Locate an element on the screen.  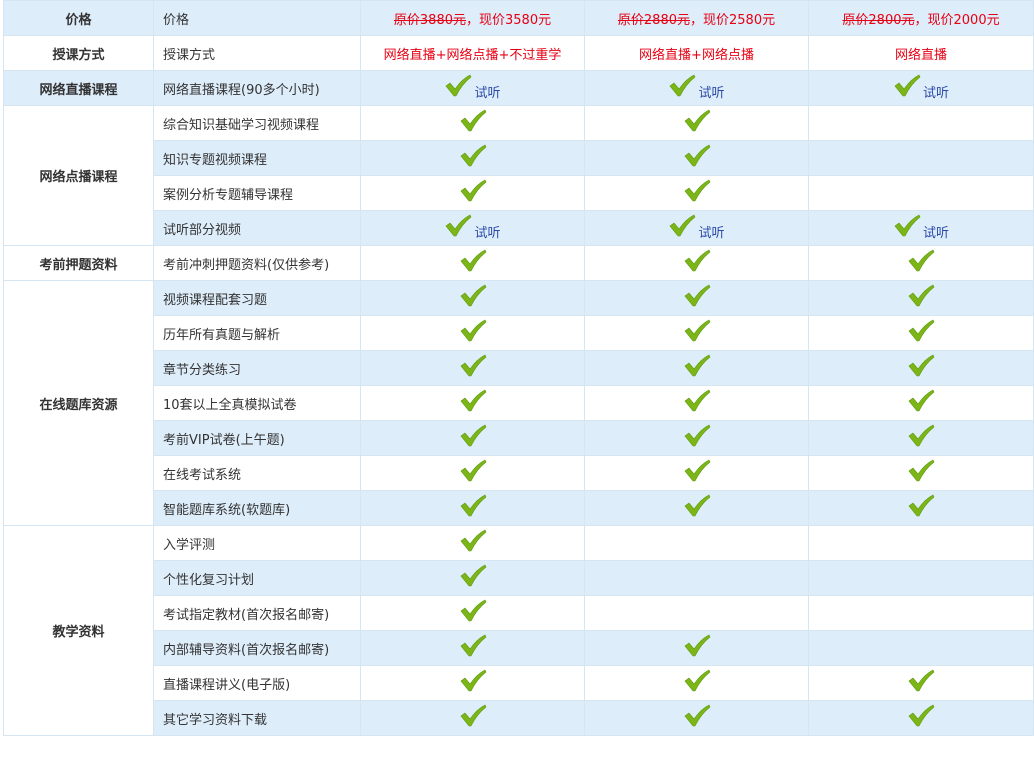
item-label: 网络直播课程(90多个小时) is located at coordinates (257, 88).